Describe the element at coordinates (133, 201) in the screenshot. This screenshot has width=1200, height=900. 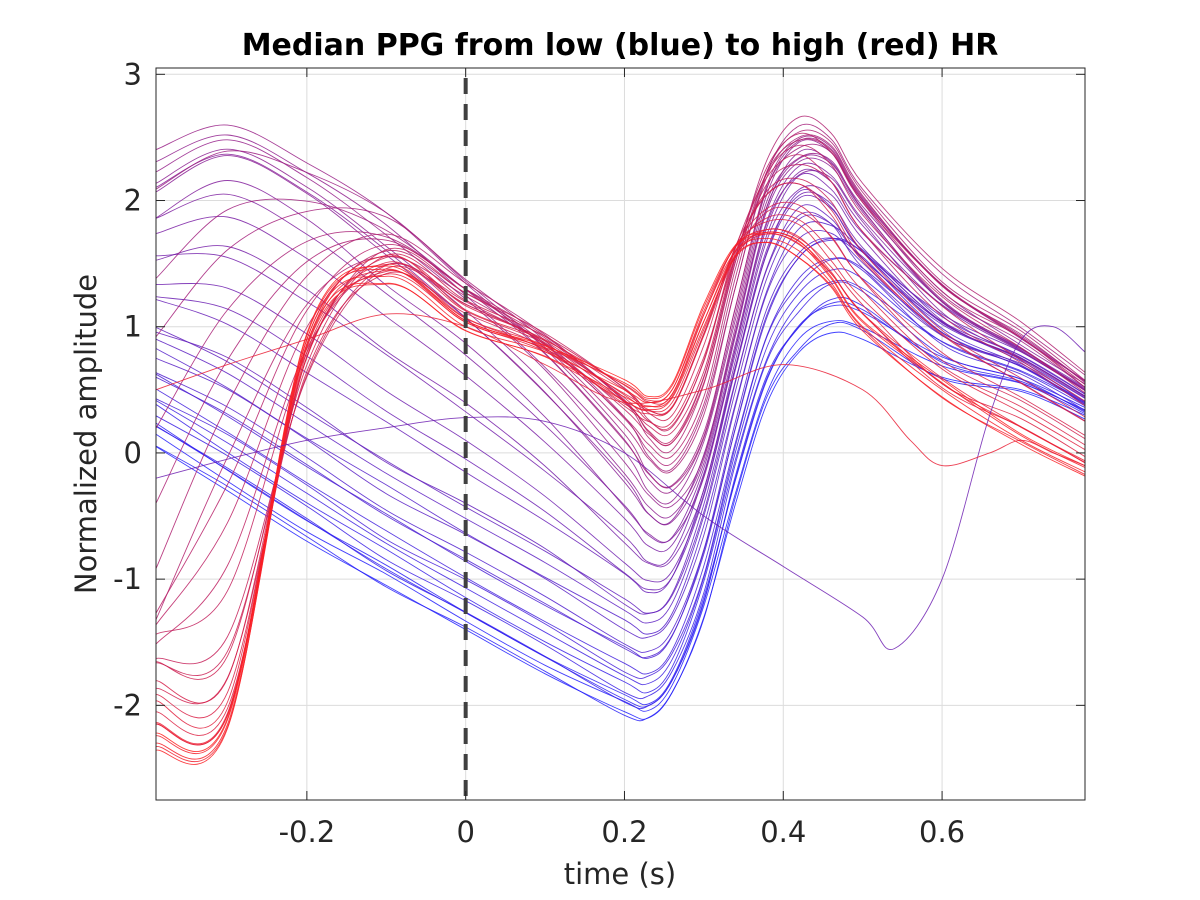
I see `y-tick-label: 2` at that location.